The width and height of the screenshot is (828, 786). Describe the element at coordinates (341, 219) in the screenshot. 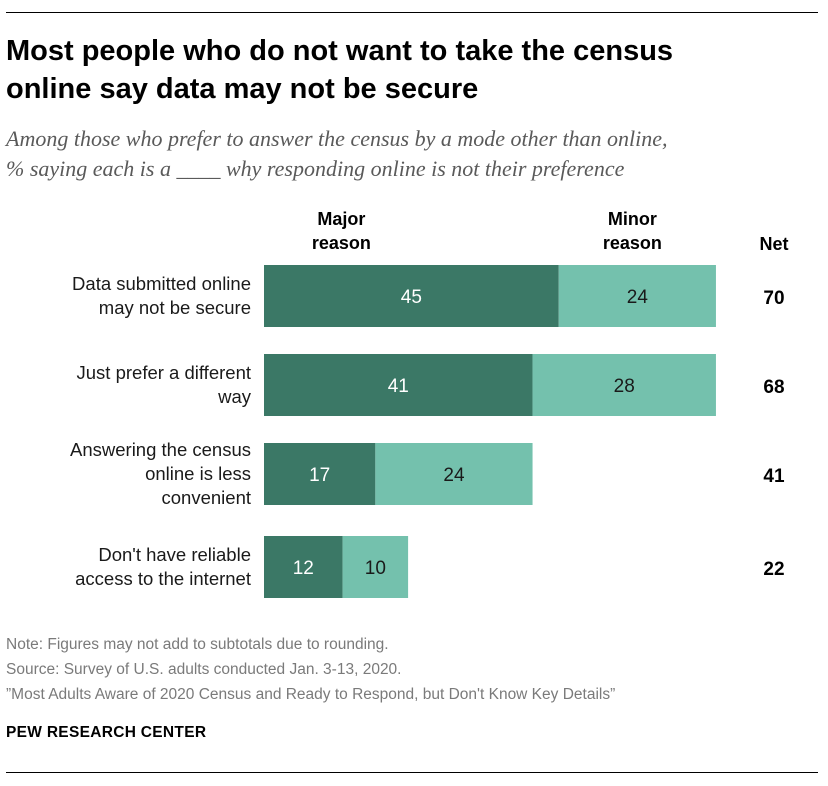

I see `major-reason-header-line: Major` at that location.